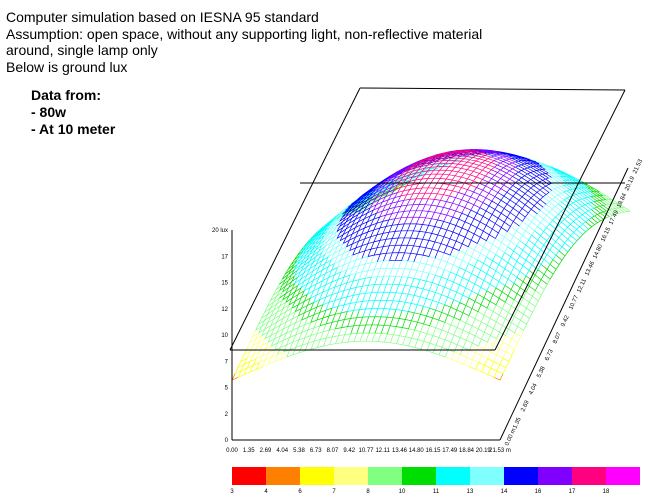 This screenshot has height=502, width=670. What do you see at coordinates (400, 451) in the screenshot?
I see `x-tick-label: 13.46` at bounding box center [400, 451].